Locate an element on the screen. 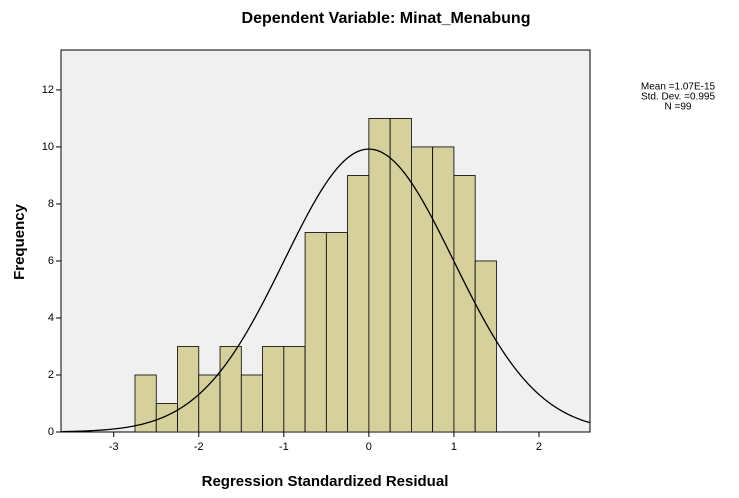 The height and width of the screenshot is (498, 739). y-tick-label: 8 is located at coordinates (51, 204).